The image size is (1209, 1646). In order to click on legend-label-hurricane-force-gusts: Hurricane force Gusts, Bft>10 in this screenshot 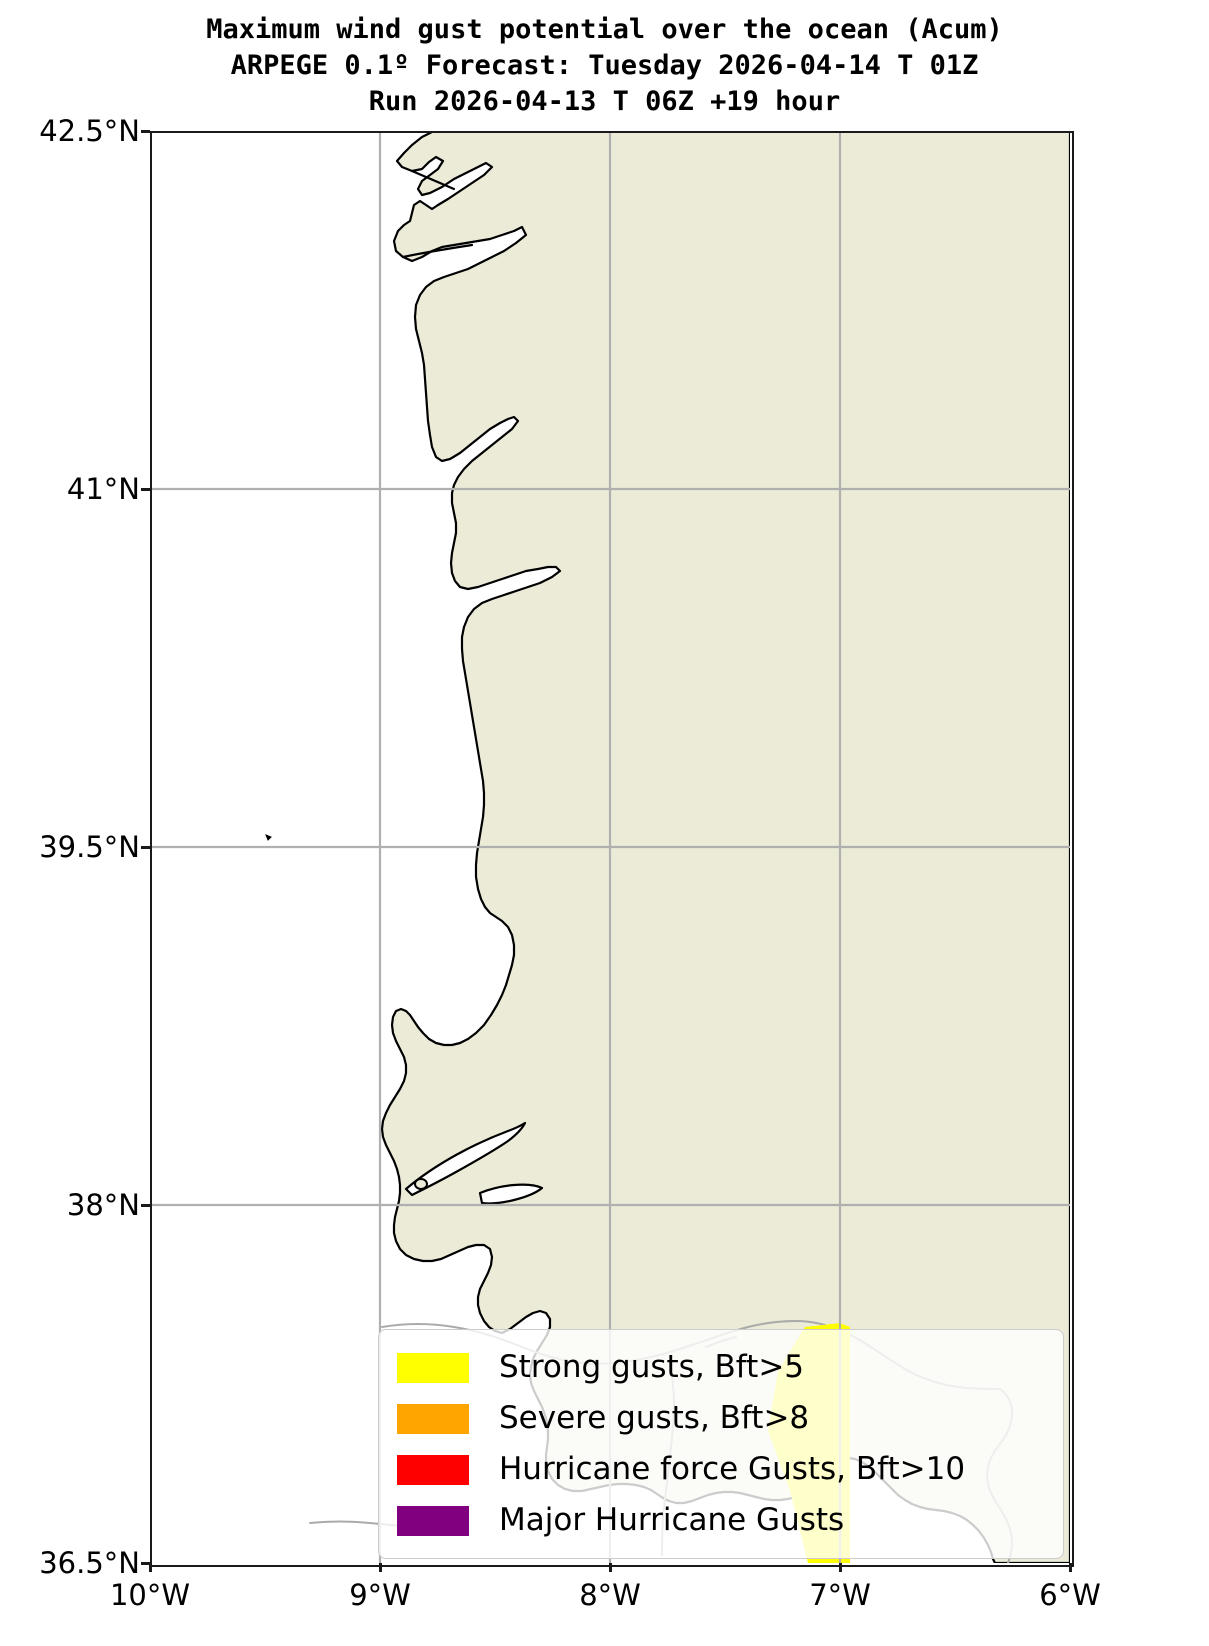, I will do `click(732, 1469)`.